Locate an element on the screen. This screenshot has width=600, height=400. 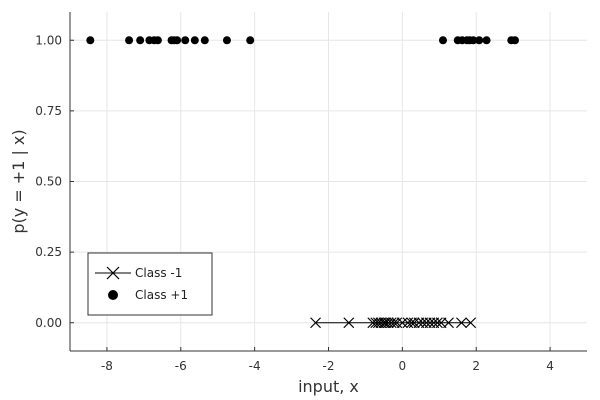
series-0-point-24-stroke-b is located at coordinates (461, 323).